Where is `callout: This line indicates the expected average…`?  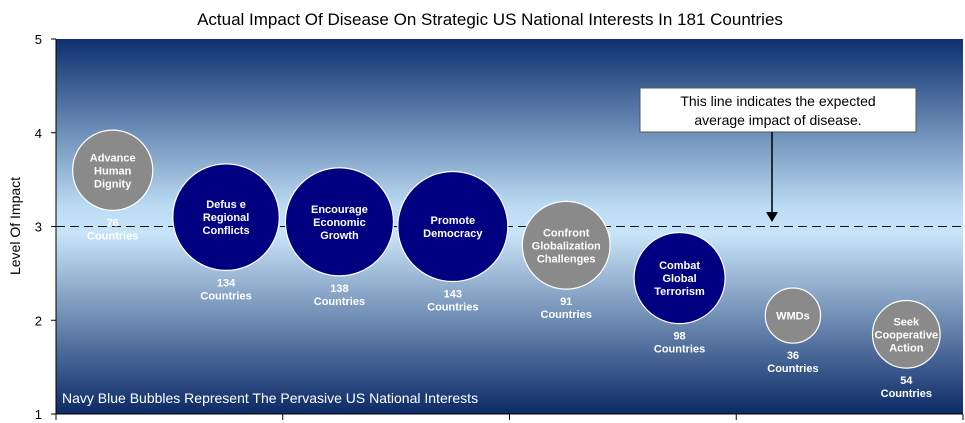 callout: This line indicates the expected average… is located at coordinates (778, 154).